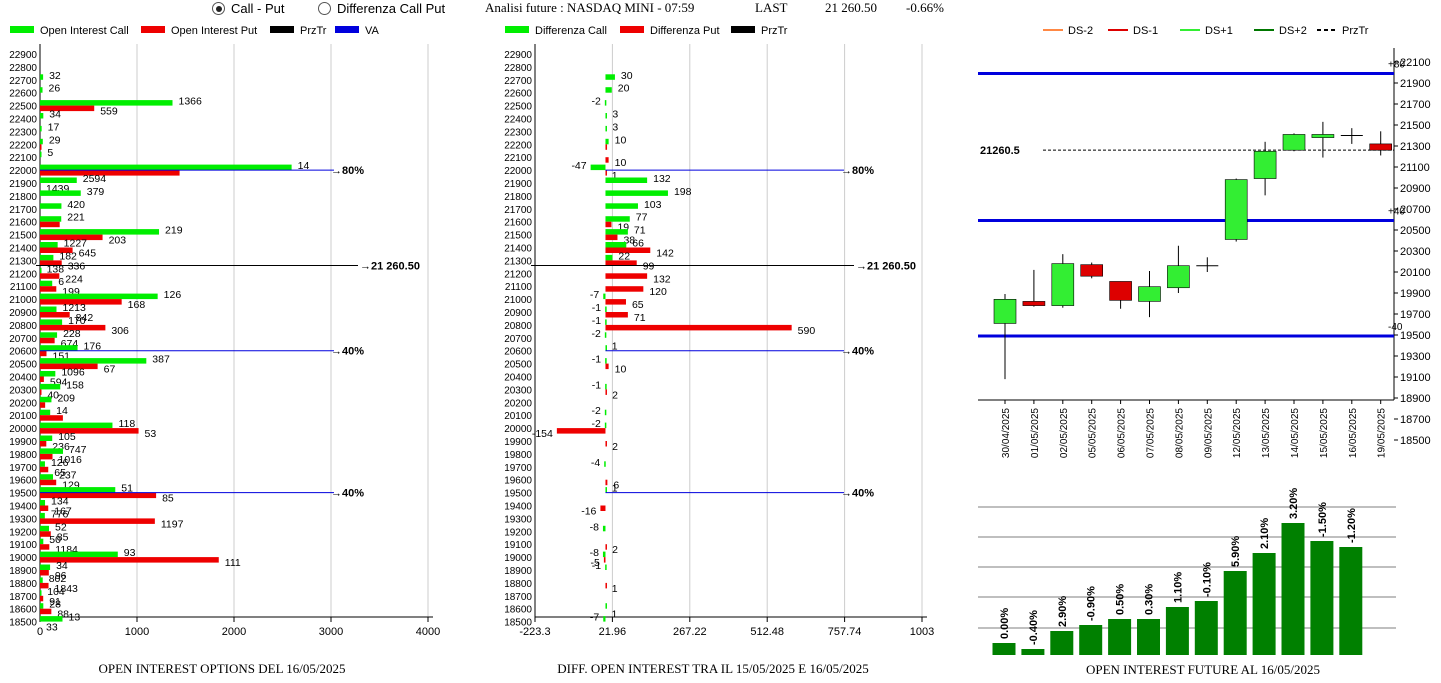 The image size is (1441, 683). I want to click on y-tick-label: 21300, so click(1415, 147).